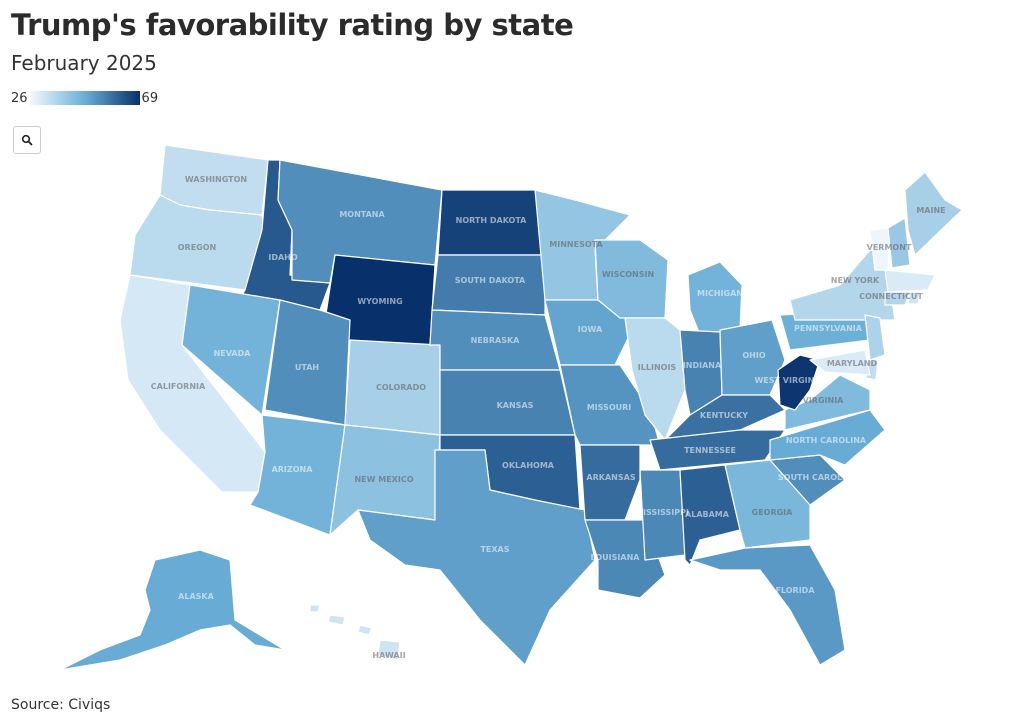 The height and width of the screenshot is (723, 1020). What do you see at coordinates (590, 329) in the screenshot?
I see `state-label-ia: IOWA` at bounding box center [590, 329].